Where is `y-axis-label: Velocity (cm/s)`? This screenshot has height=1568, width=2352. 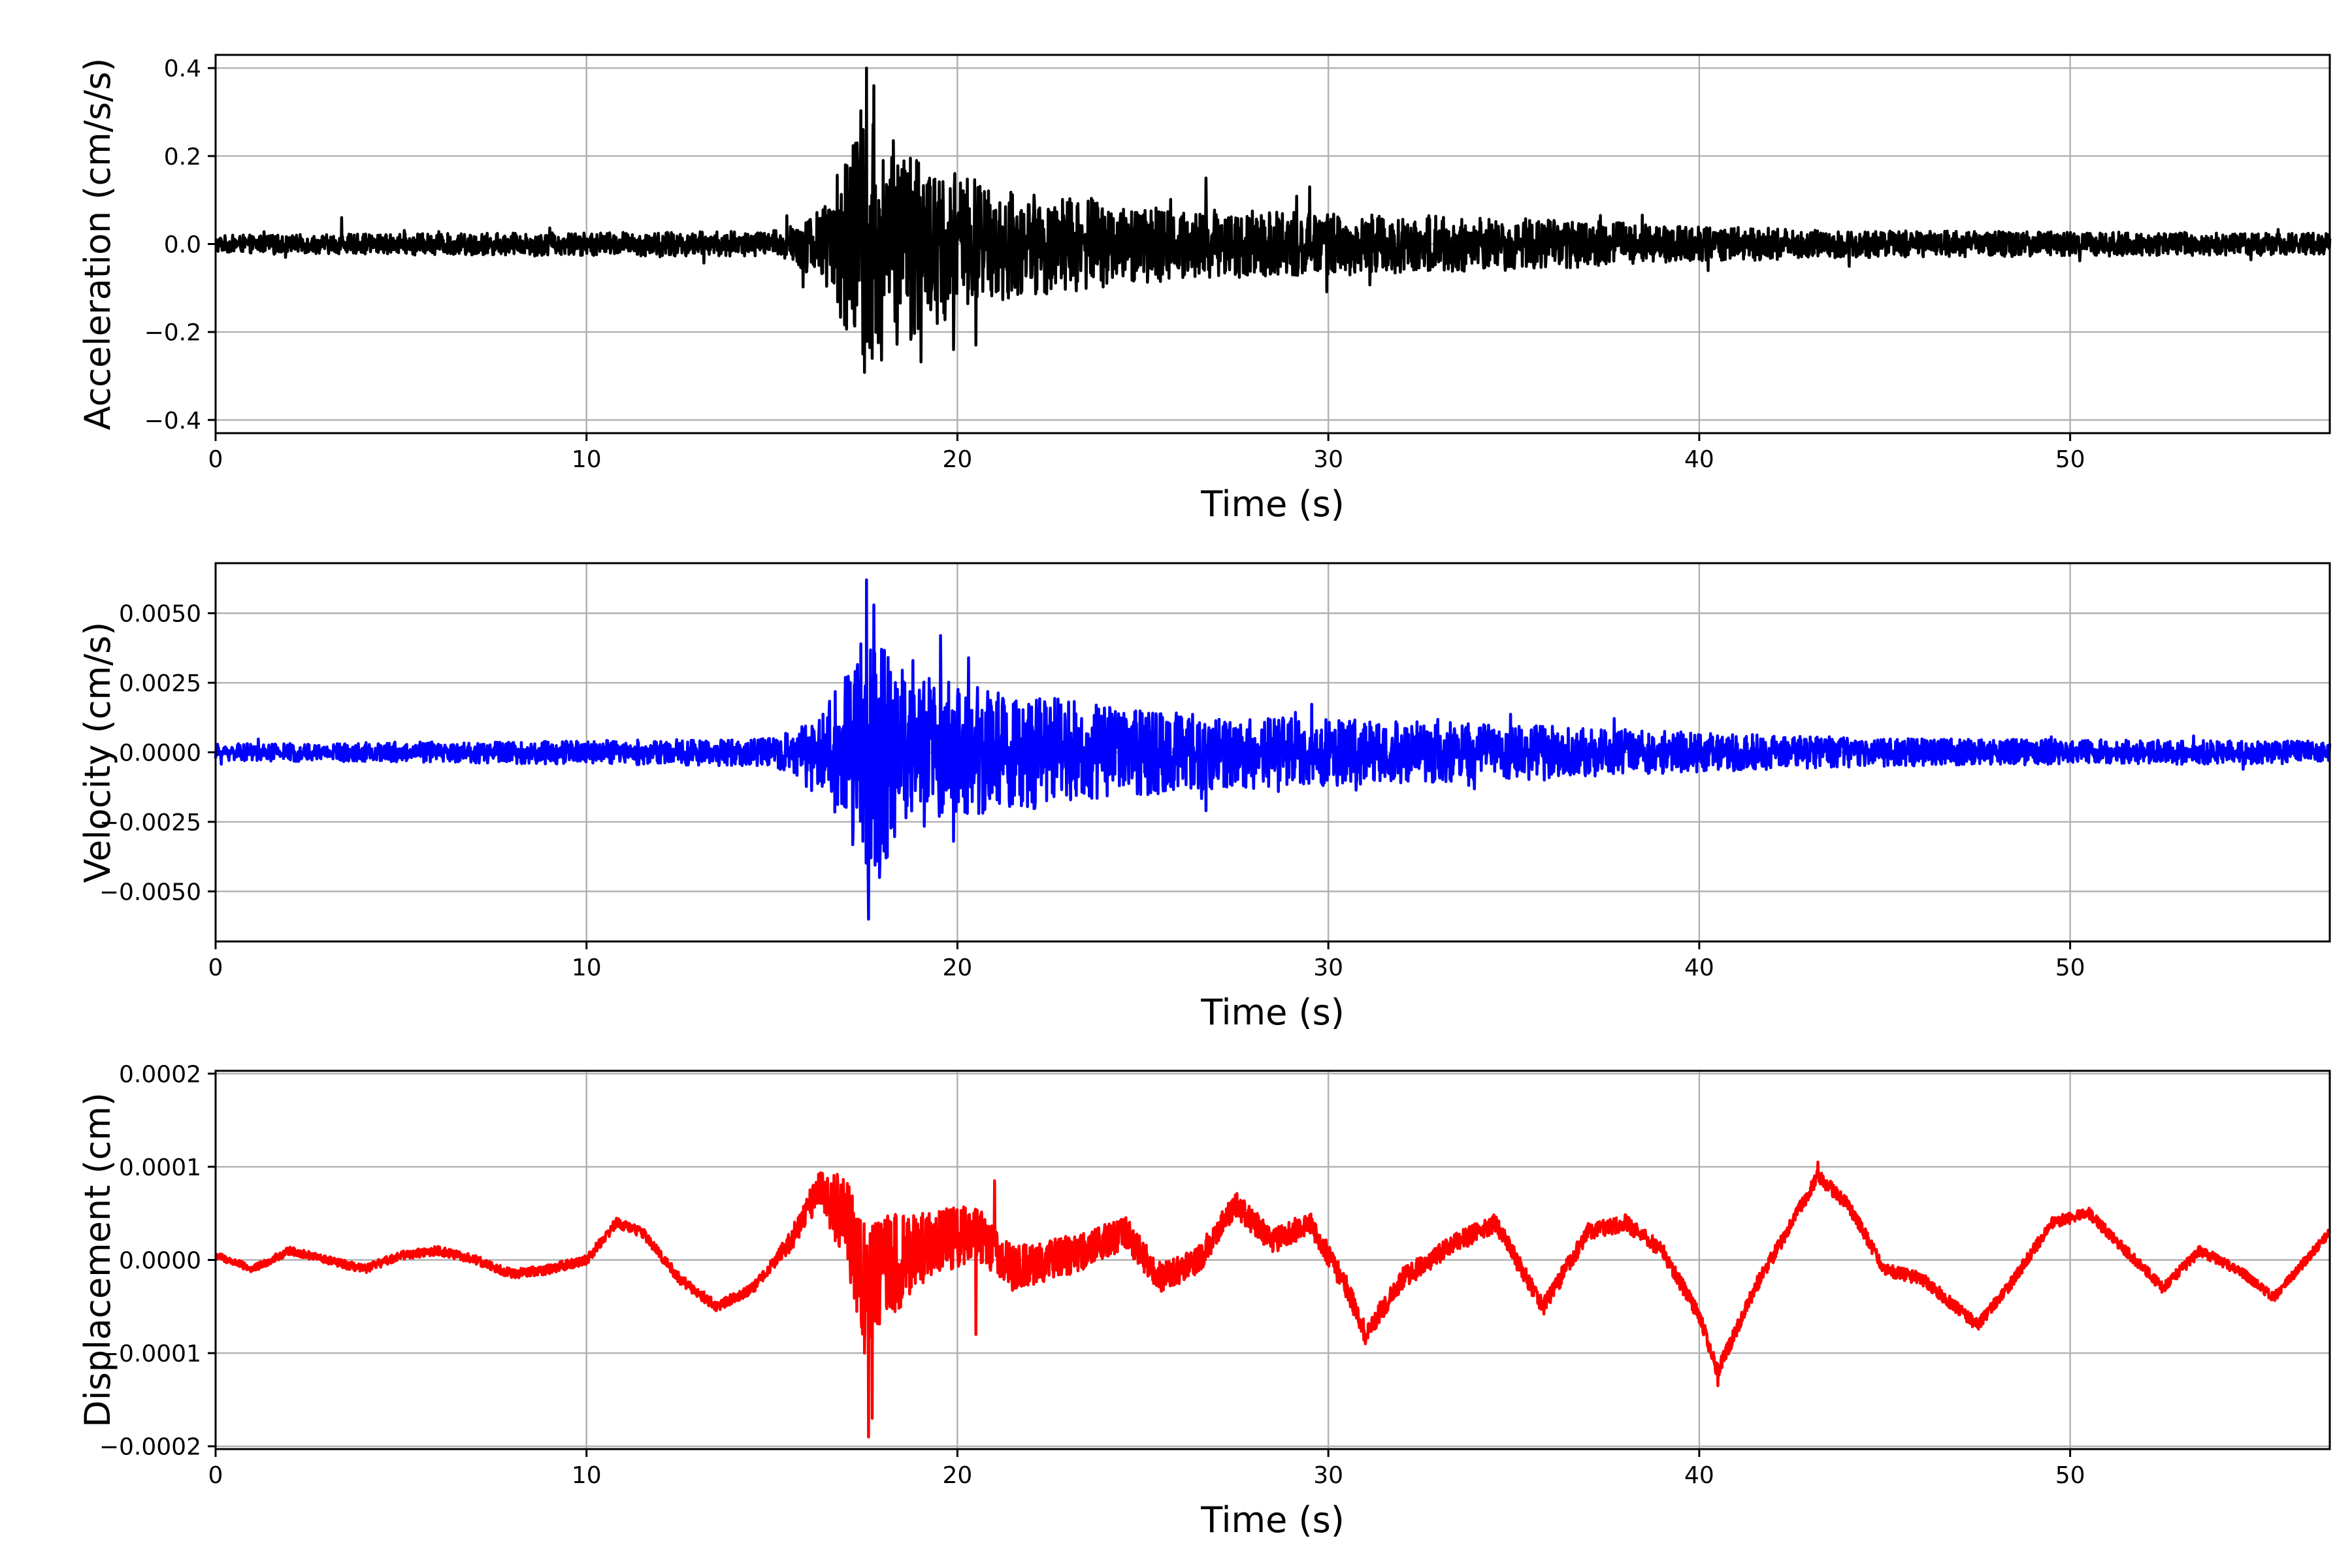 y-axis-label: Velocity (cm/s) is located at coordinates (97, 752).